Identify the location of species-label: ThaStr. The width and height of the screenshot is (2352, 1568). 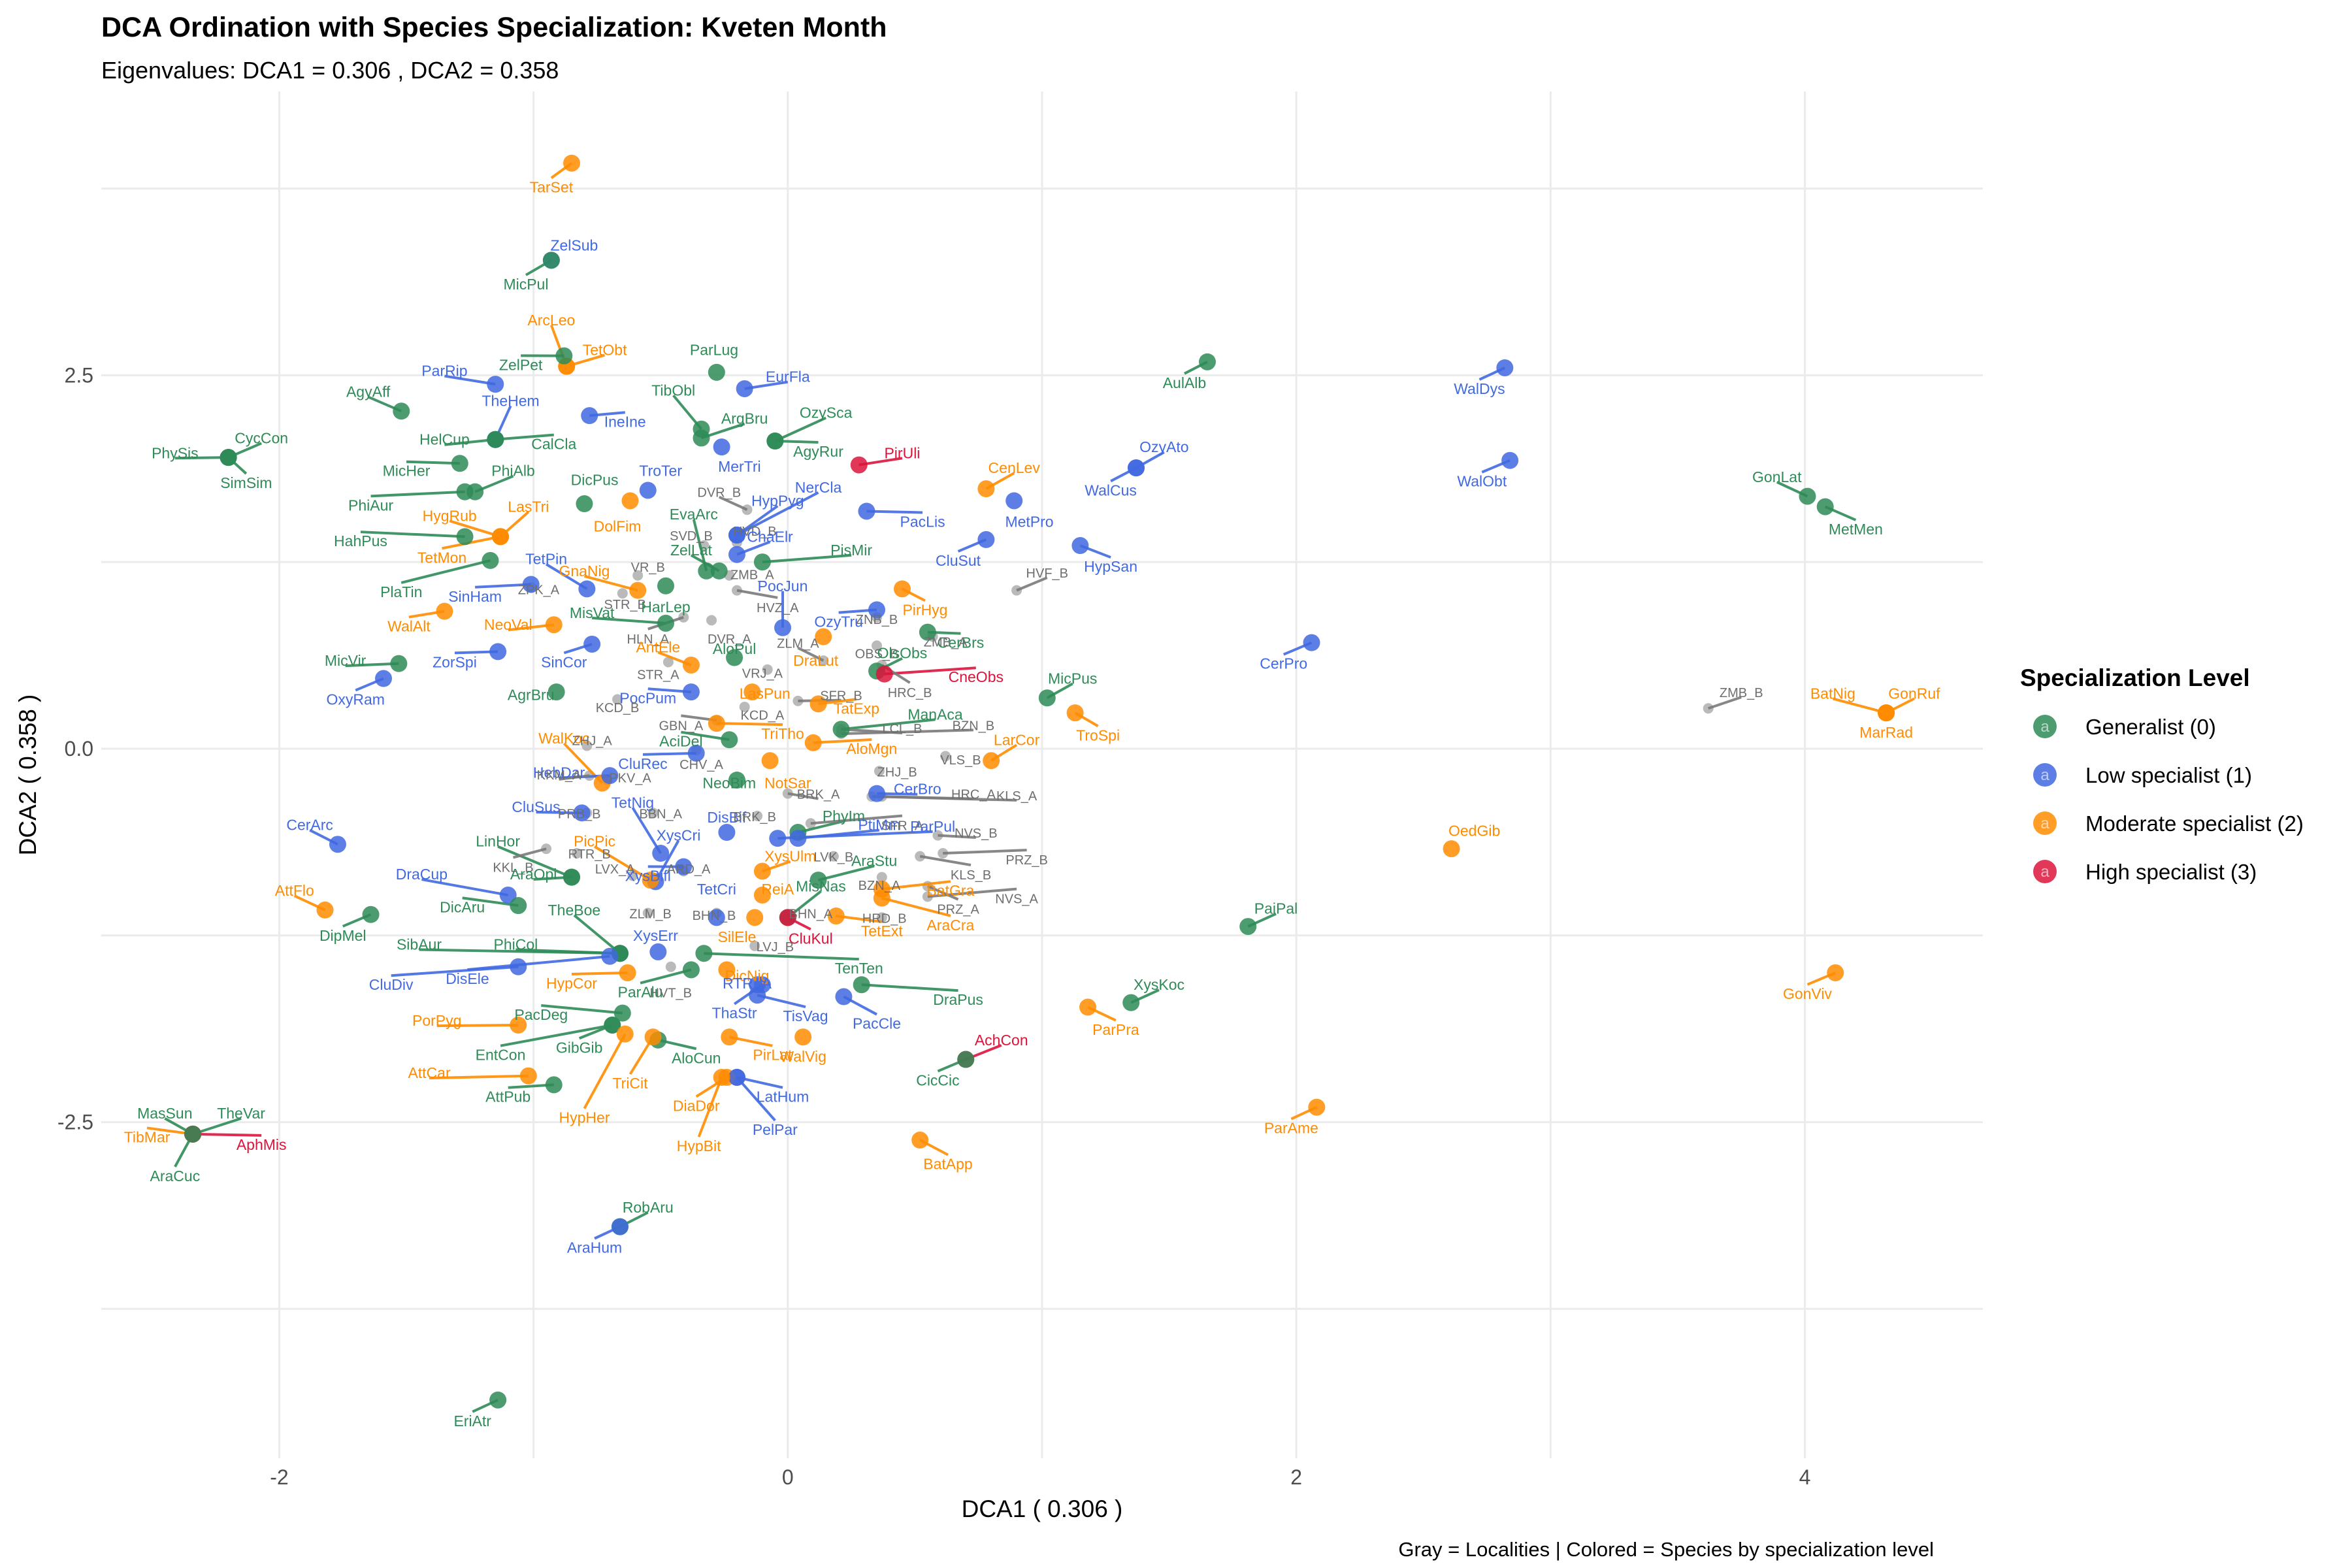
(734, 1013).